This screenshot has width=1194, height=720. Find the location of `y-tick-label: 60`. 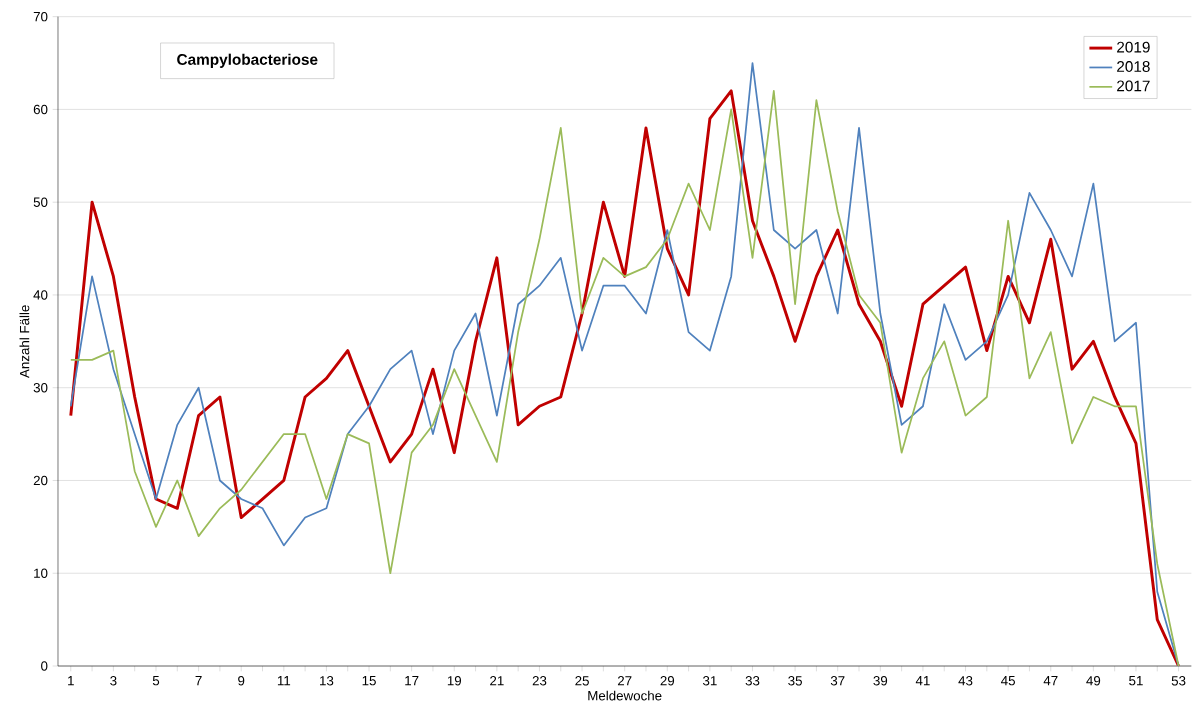

y-tick-label: 60 is located at coordinates (40, 109).